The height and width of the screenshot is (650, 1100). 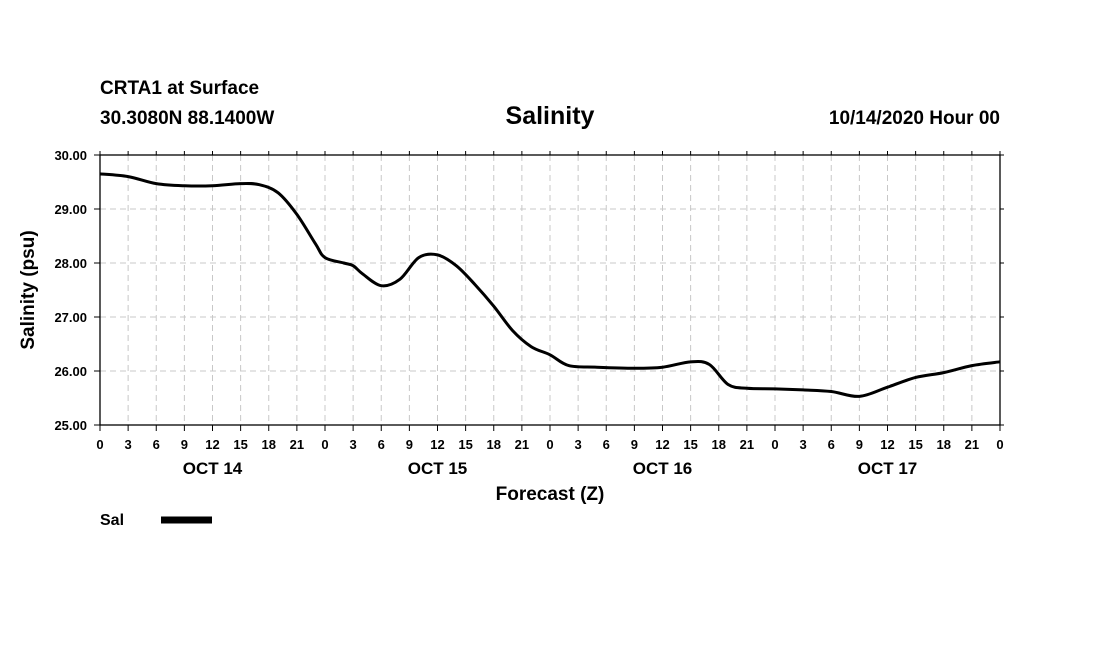 I want to click on date-labels: OCT 14 OCT 15 OCT 16 OCT 17, so click(x=550, y=468).